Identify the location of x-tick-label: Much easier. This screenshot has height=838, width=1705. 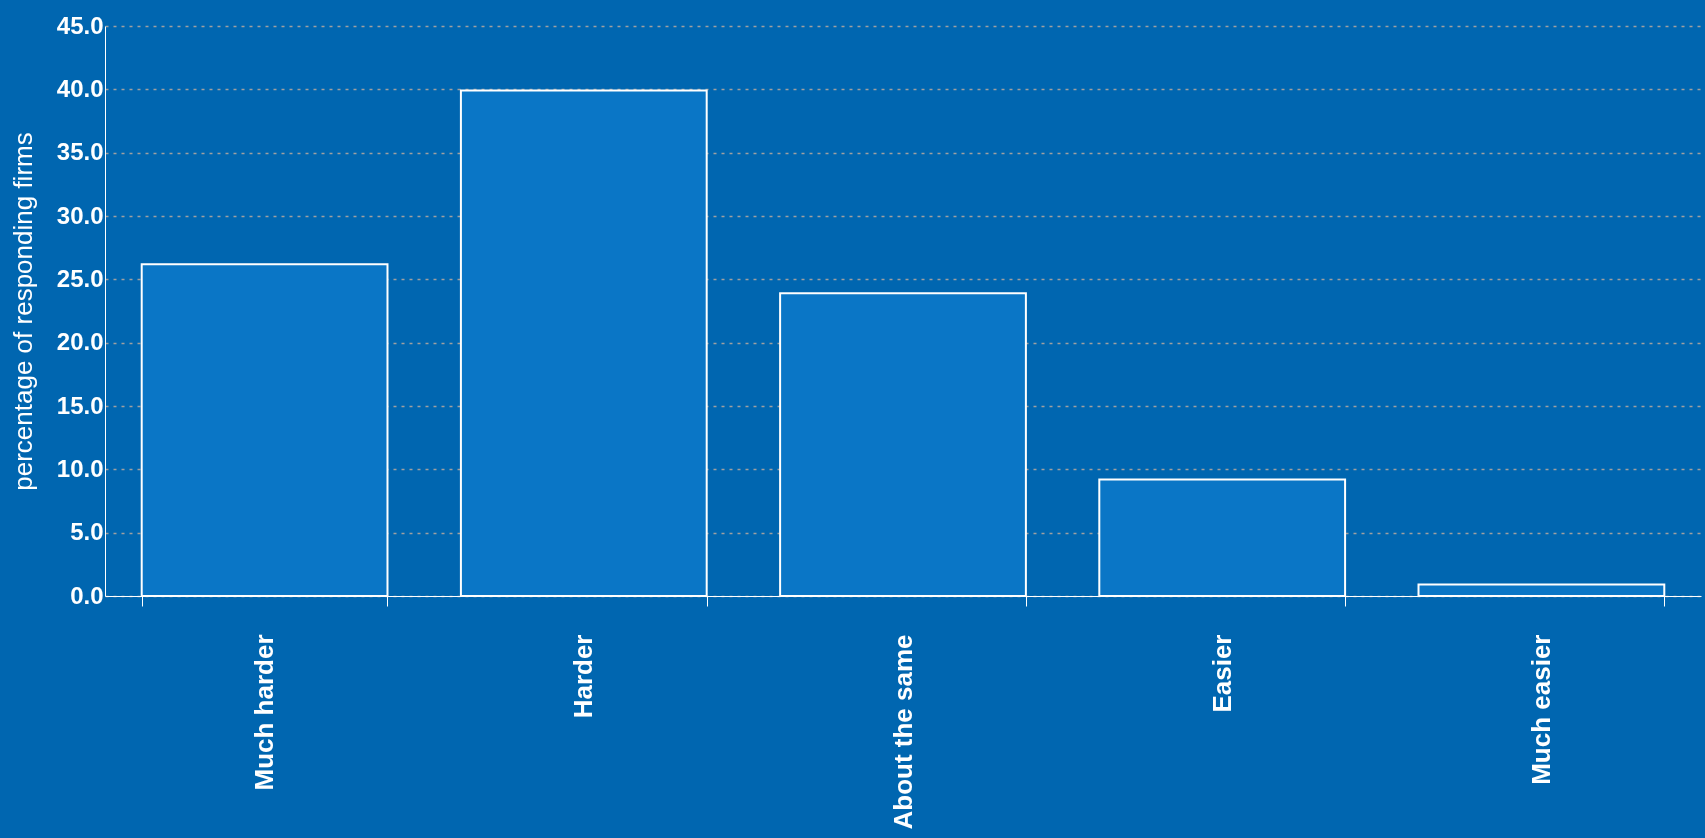
(1540, 709).